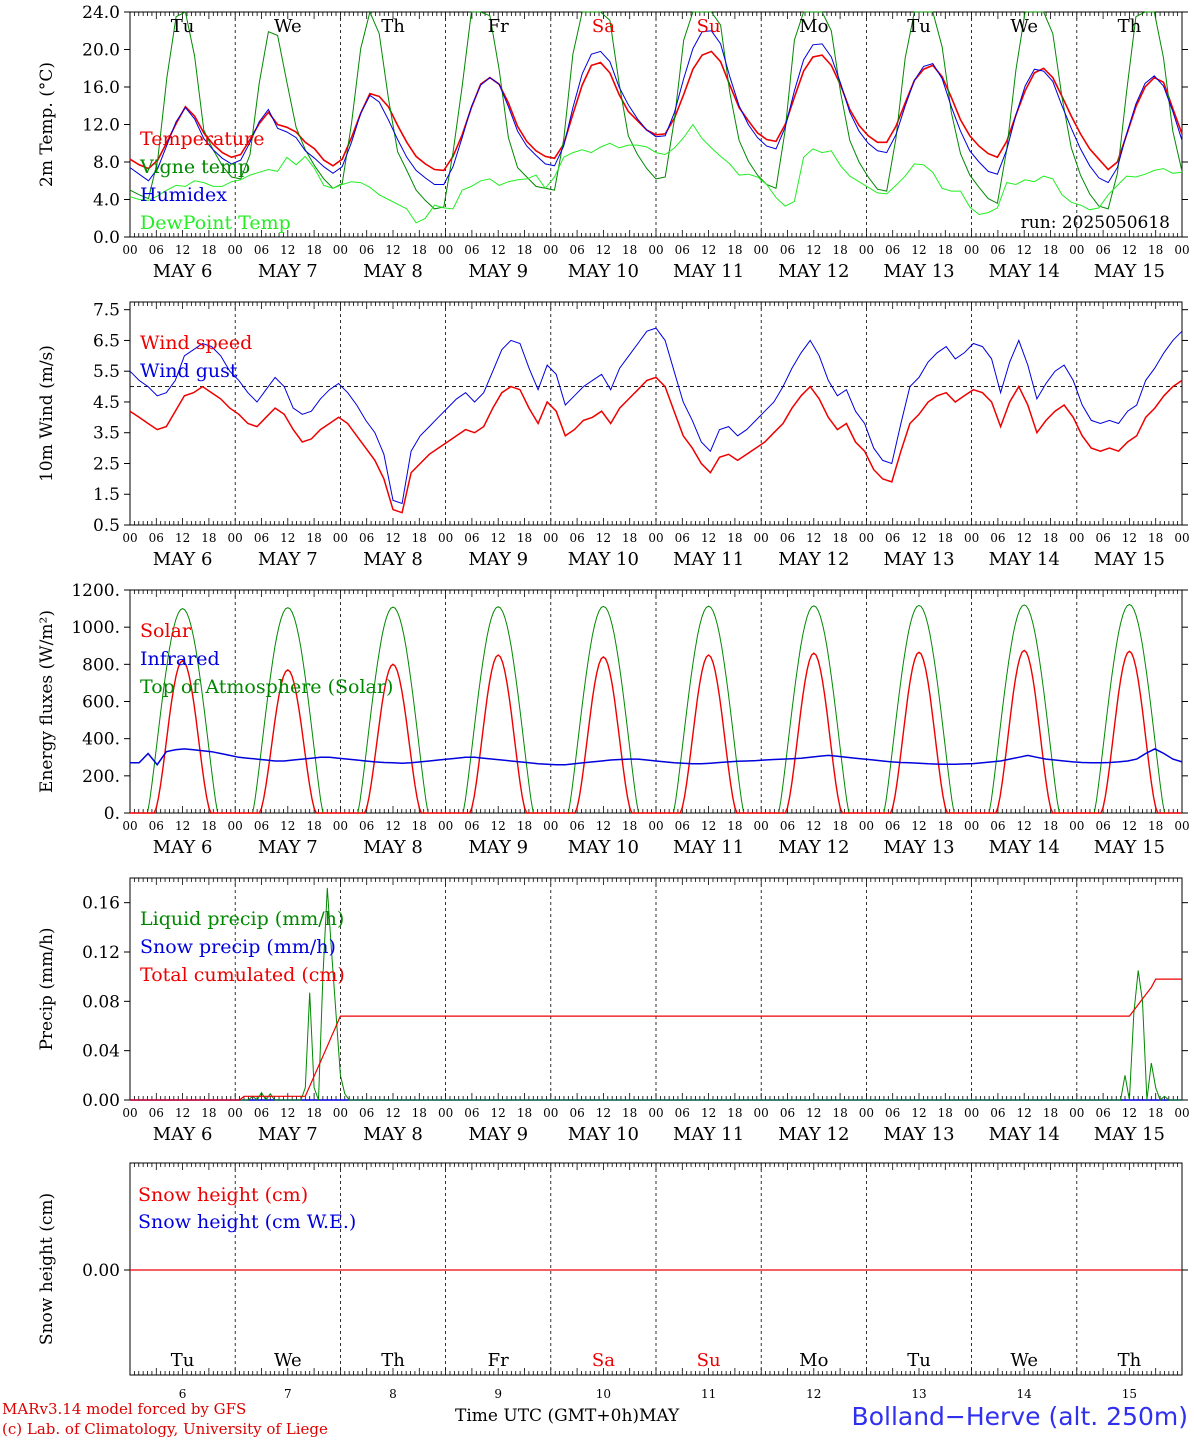  Describe the element at coordinates (393, 1394) in the screenshot. I see `day-number-label: 8` at that location.